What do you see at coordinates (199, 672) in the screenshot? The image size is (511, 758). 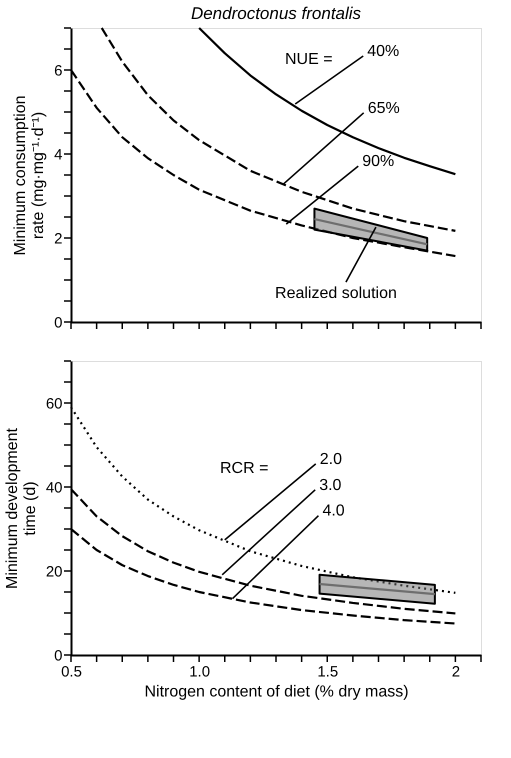 I see `x-tick-label: 1.0` at bounding box center [199, 672].